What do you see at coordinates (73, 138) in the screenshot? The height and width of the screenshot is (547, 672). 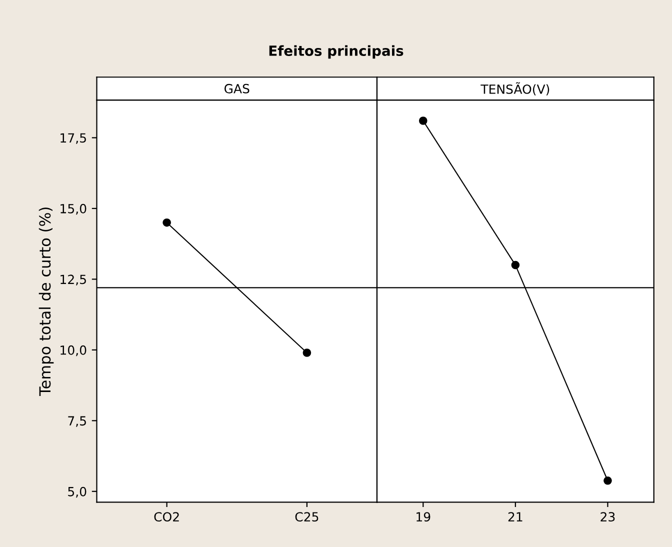 I see `y-tick-label: 17,5` at bounding box center [73, 138].